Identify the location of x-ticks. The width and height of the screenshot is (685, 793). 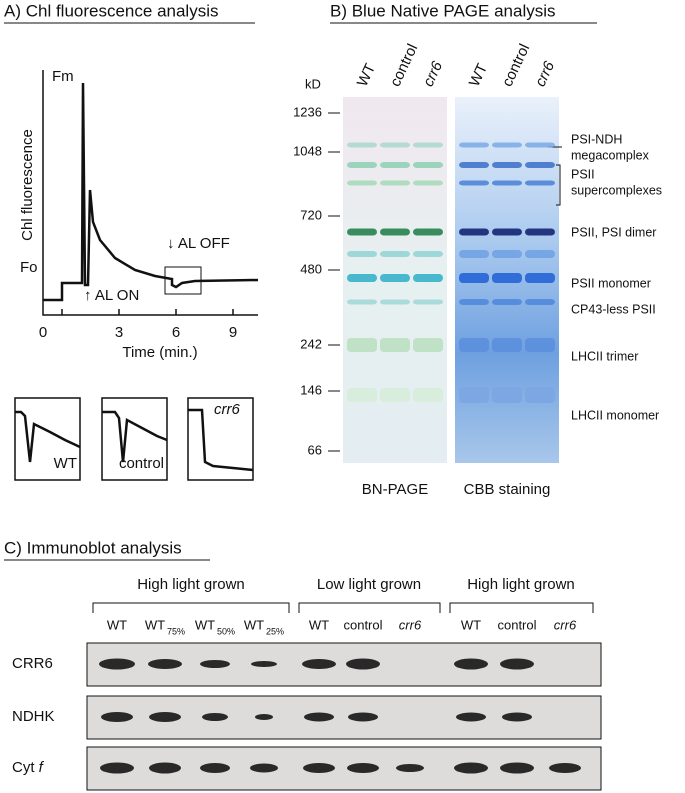
(147, 312).